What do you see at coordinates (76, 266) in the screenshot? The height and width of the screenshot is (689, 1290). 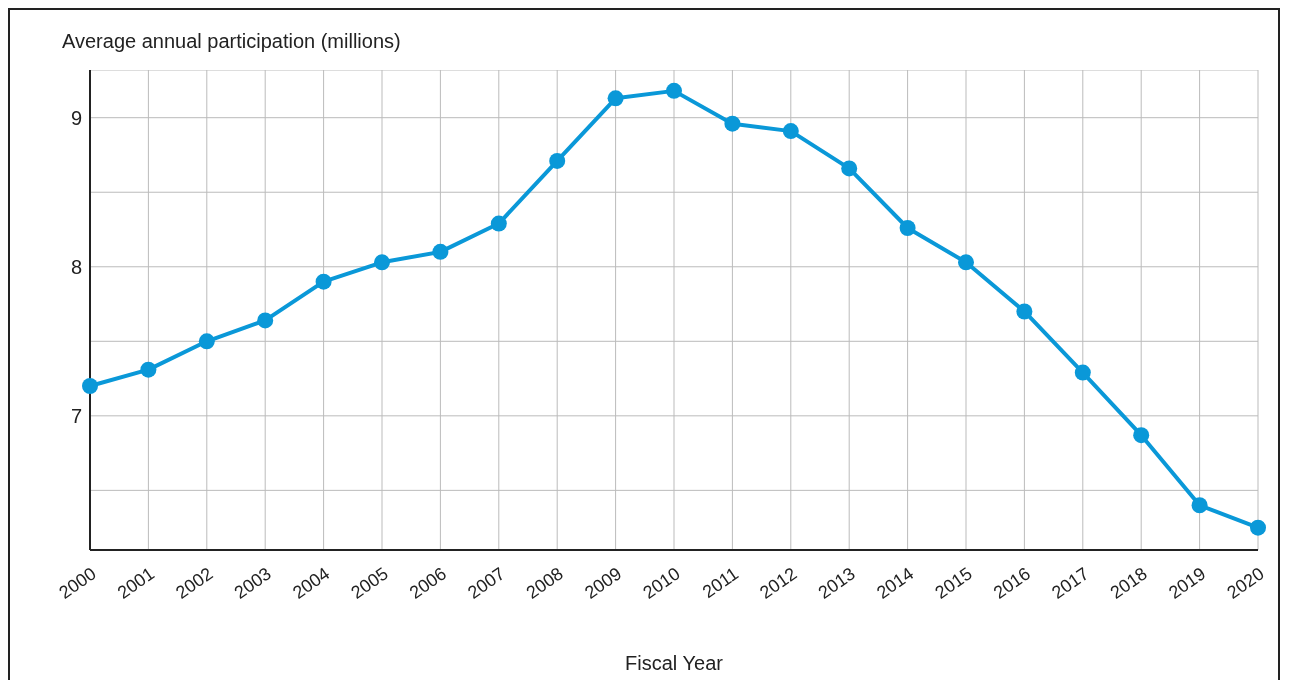 I see `y-tick-label: 8` at bounding box center [76, 266].